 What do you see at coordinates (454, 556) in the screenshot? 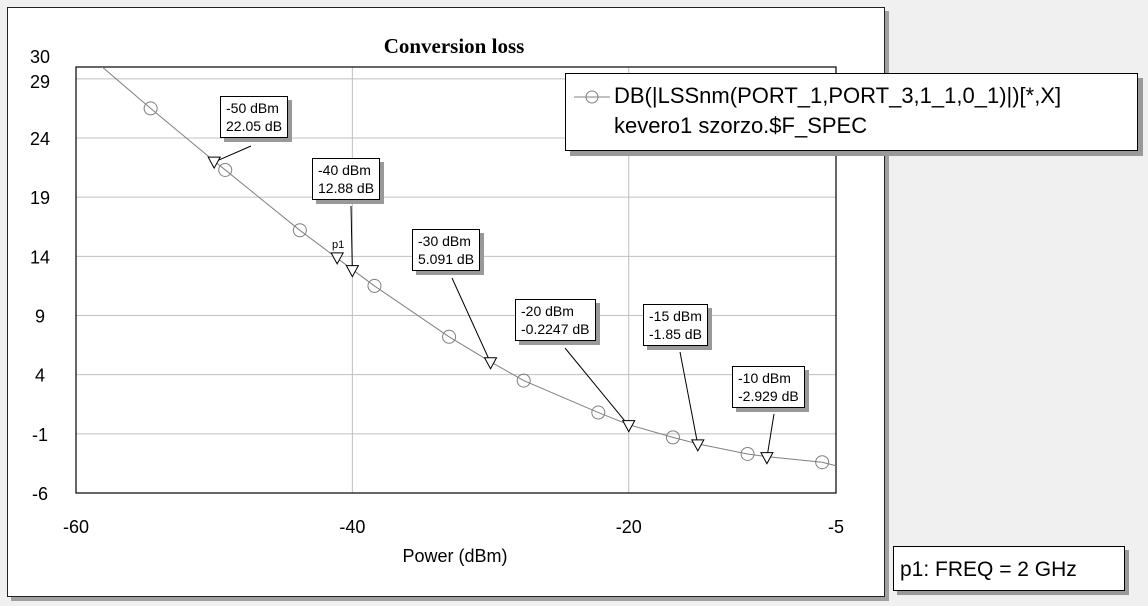
I see `x-axis-label: Power (dBm)` at bounding box center [454, 556].